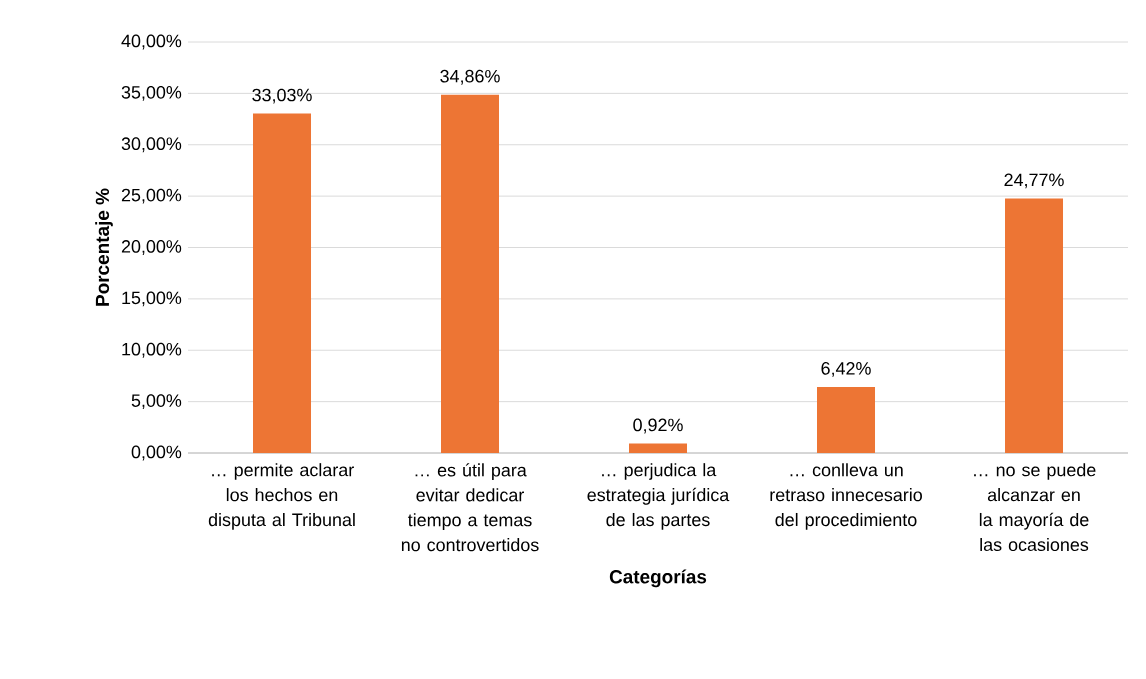  What do you see at coordinates (658, 496) in the screenshot?
I see `x-tick-label: … perjudica la estrategia jurídica de las partes` at bounding box center [658, 496].